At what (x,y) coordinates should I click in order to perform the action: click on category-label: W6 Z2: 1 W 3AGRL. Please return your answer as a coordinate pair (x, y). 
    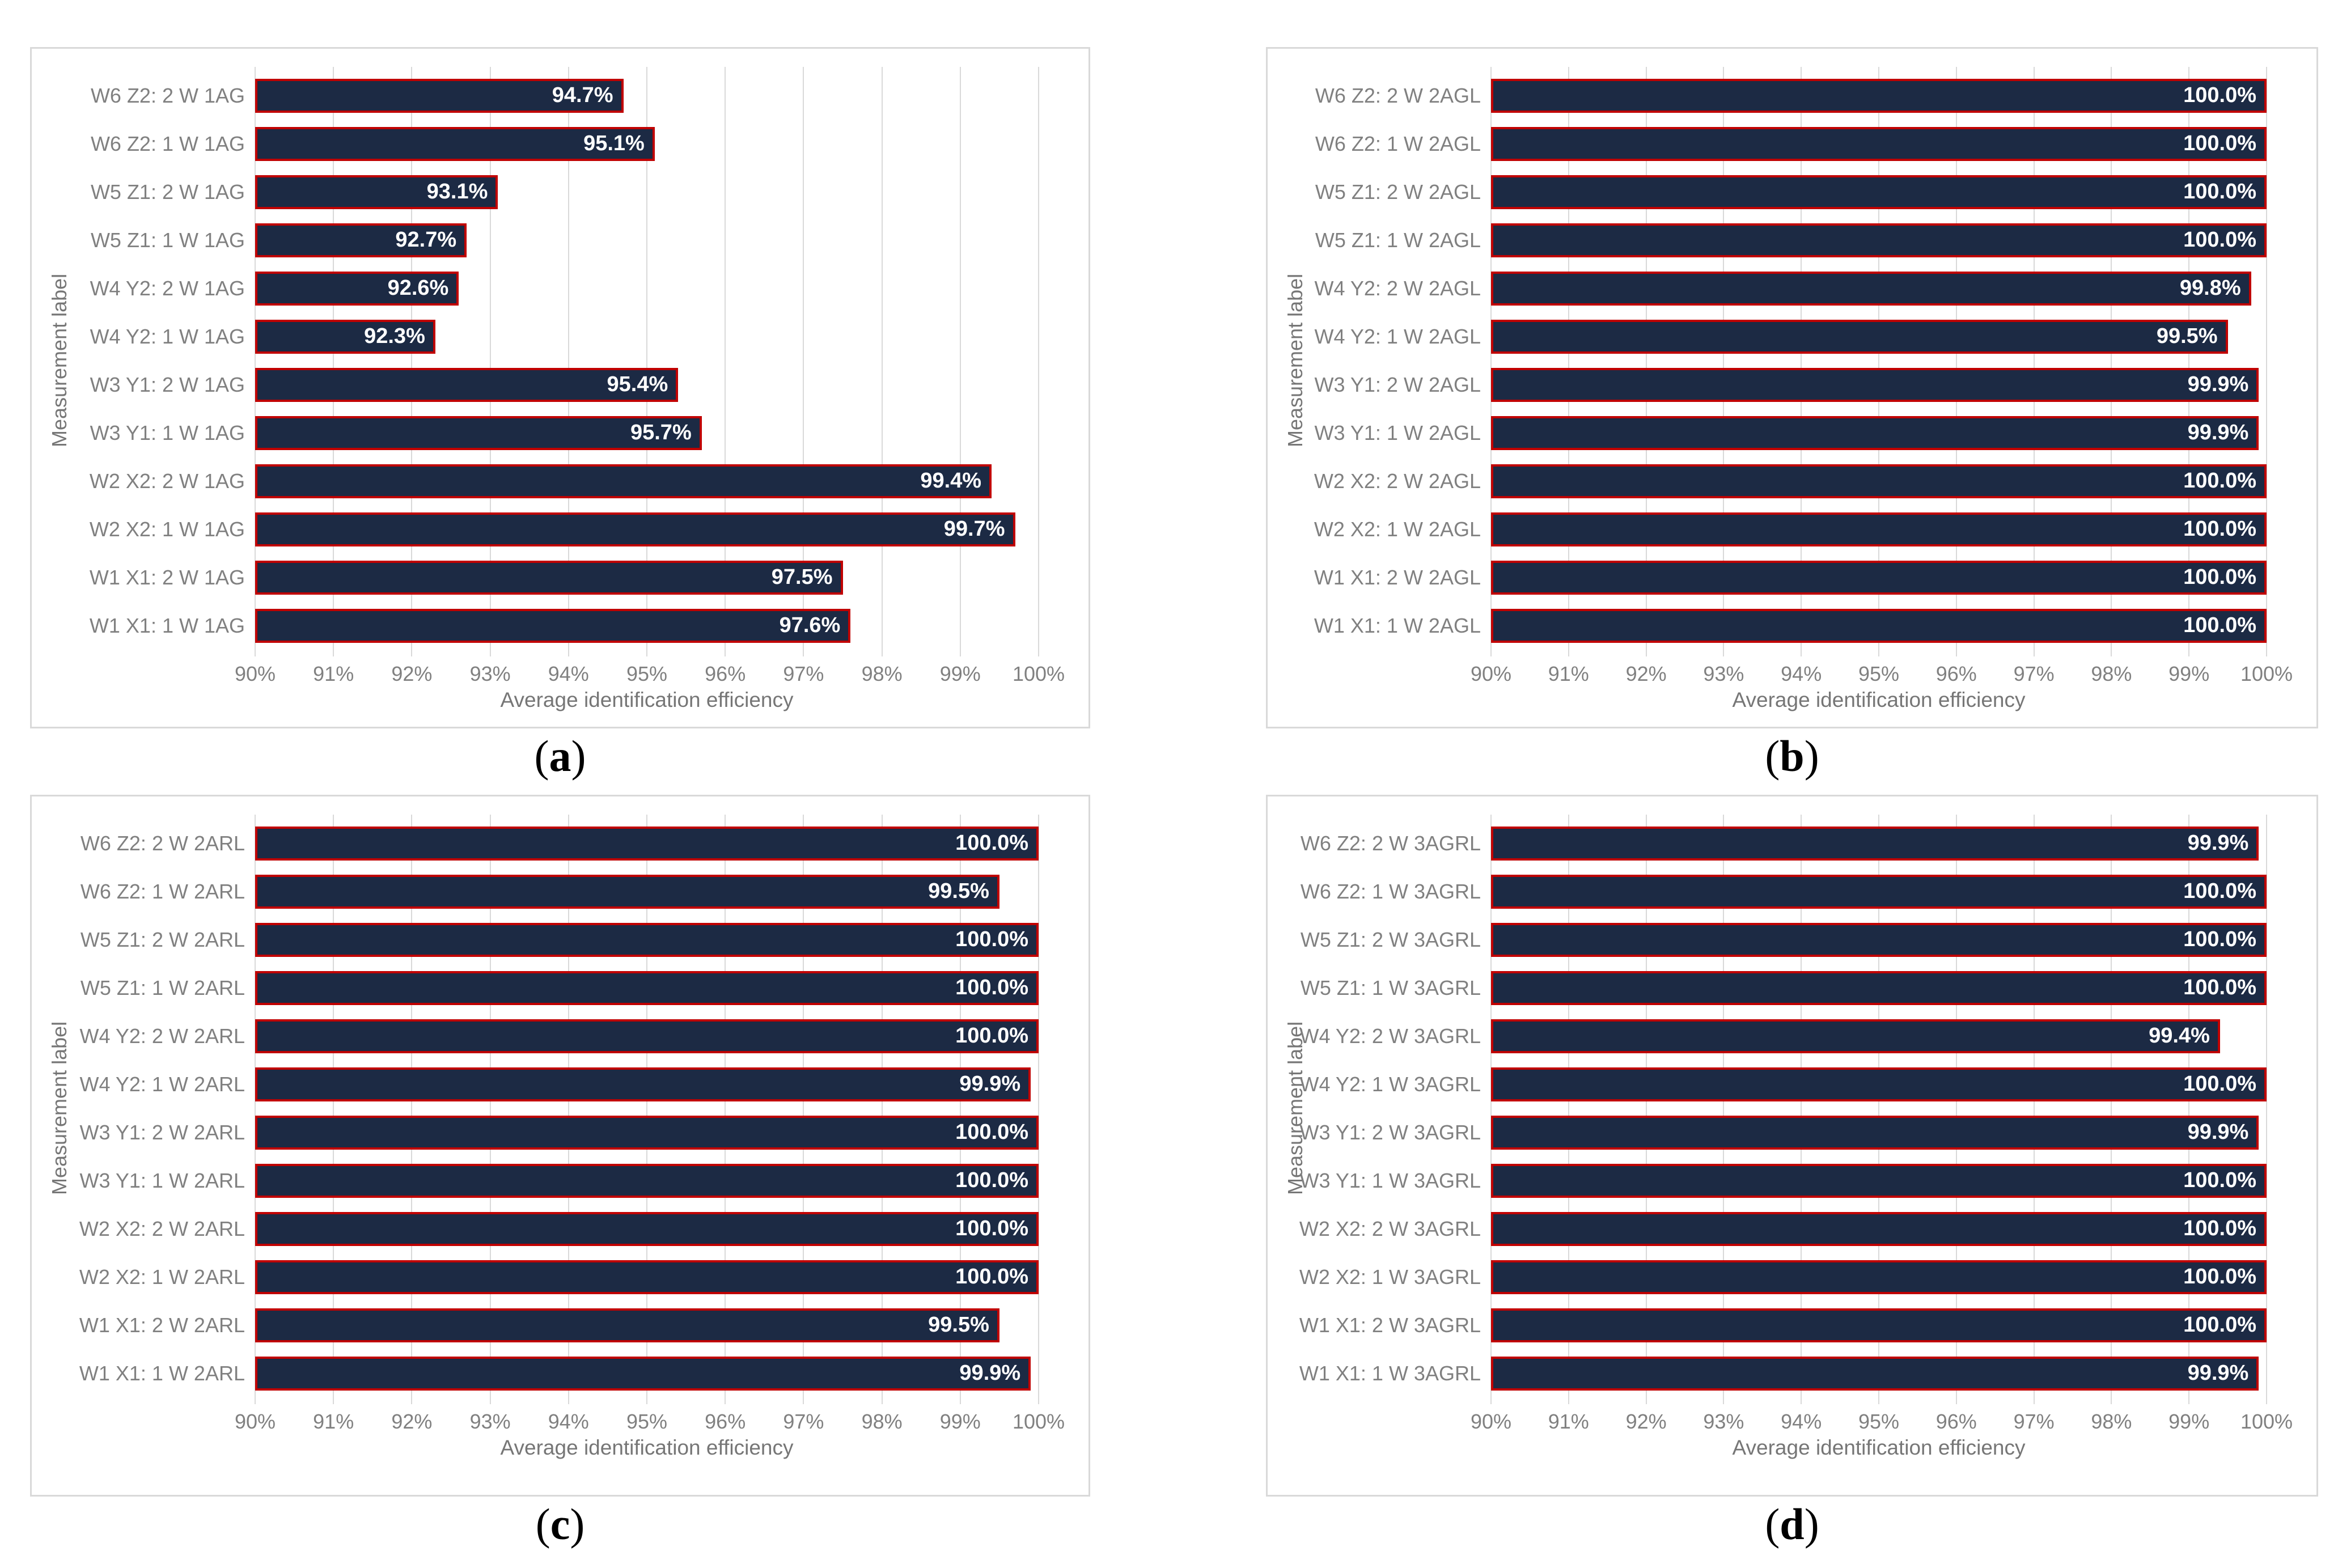
    Looking at the image, I should click on (1390, 891).